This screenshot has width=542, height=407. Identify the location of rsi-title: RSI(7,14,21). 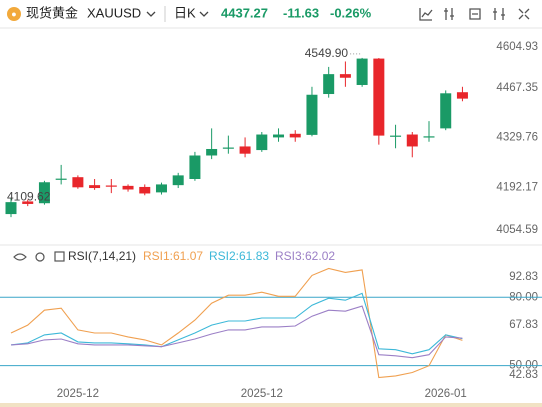
(102, 256).